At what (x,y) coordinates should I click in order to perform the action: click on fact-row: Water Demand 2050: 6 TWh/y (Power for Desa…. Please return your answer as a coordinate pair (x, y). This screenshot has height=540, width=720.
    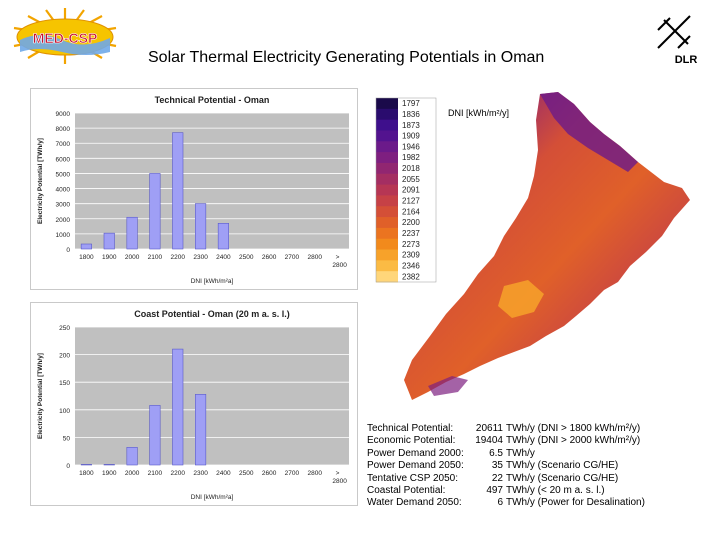
    Looking at the image, I should click on (537, 503).